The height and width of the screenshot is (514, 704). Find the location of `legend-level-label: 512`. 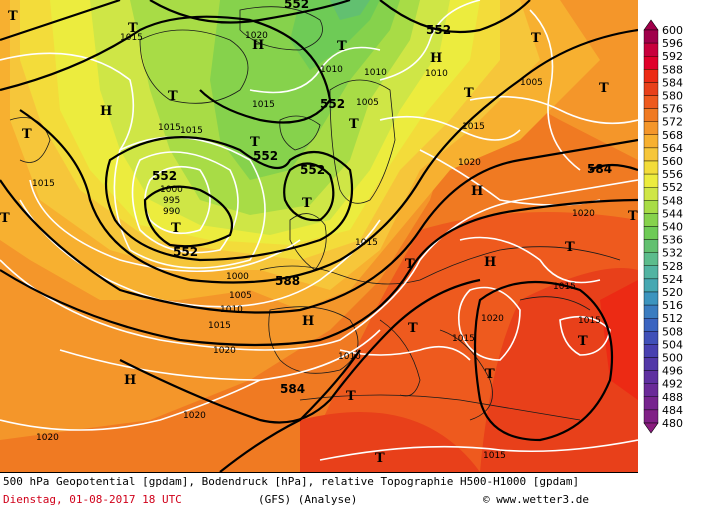

legend-level-label: 512 is located at coordinates (672, 318).